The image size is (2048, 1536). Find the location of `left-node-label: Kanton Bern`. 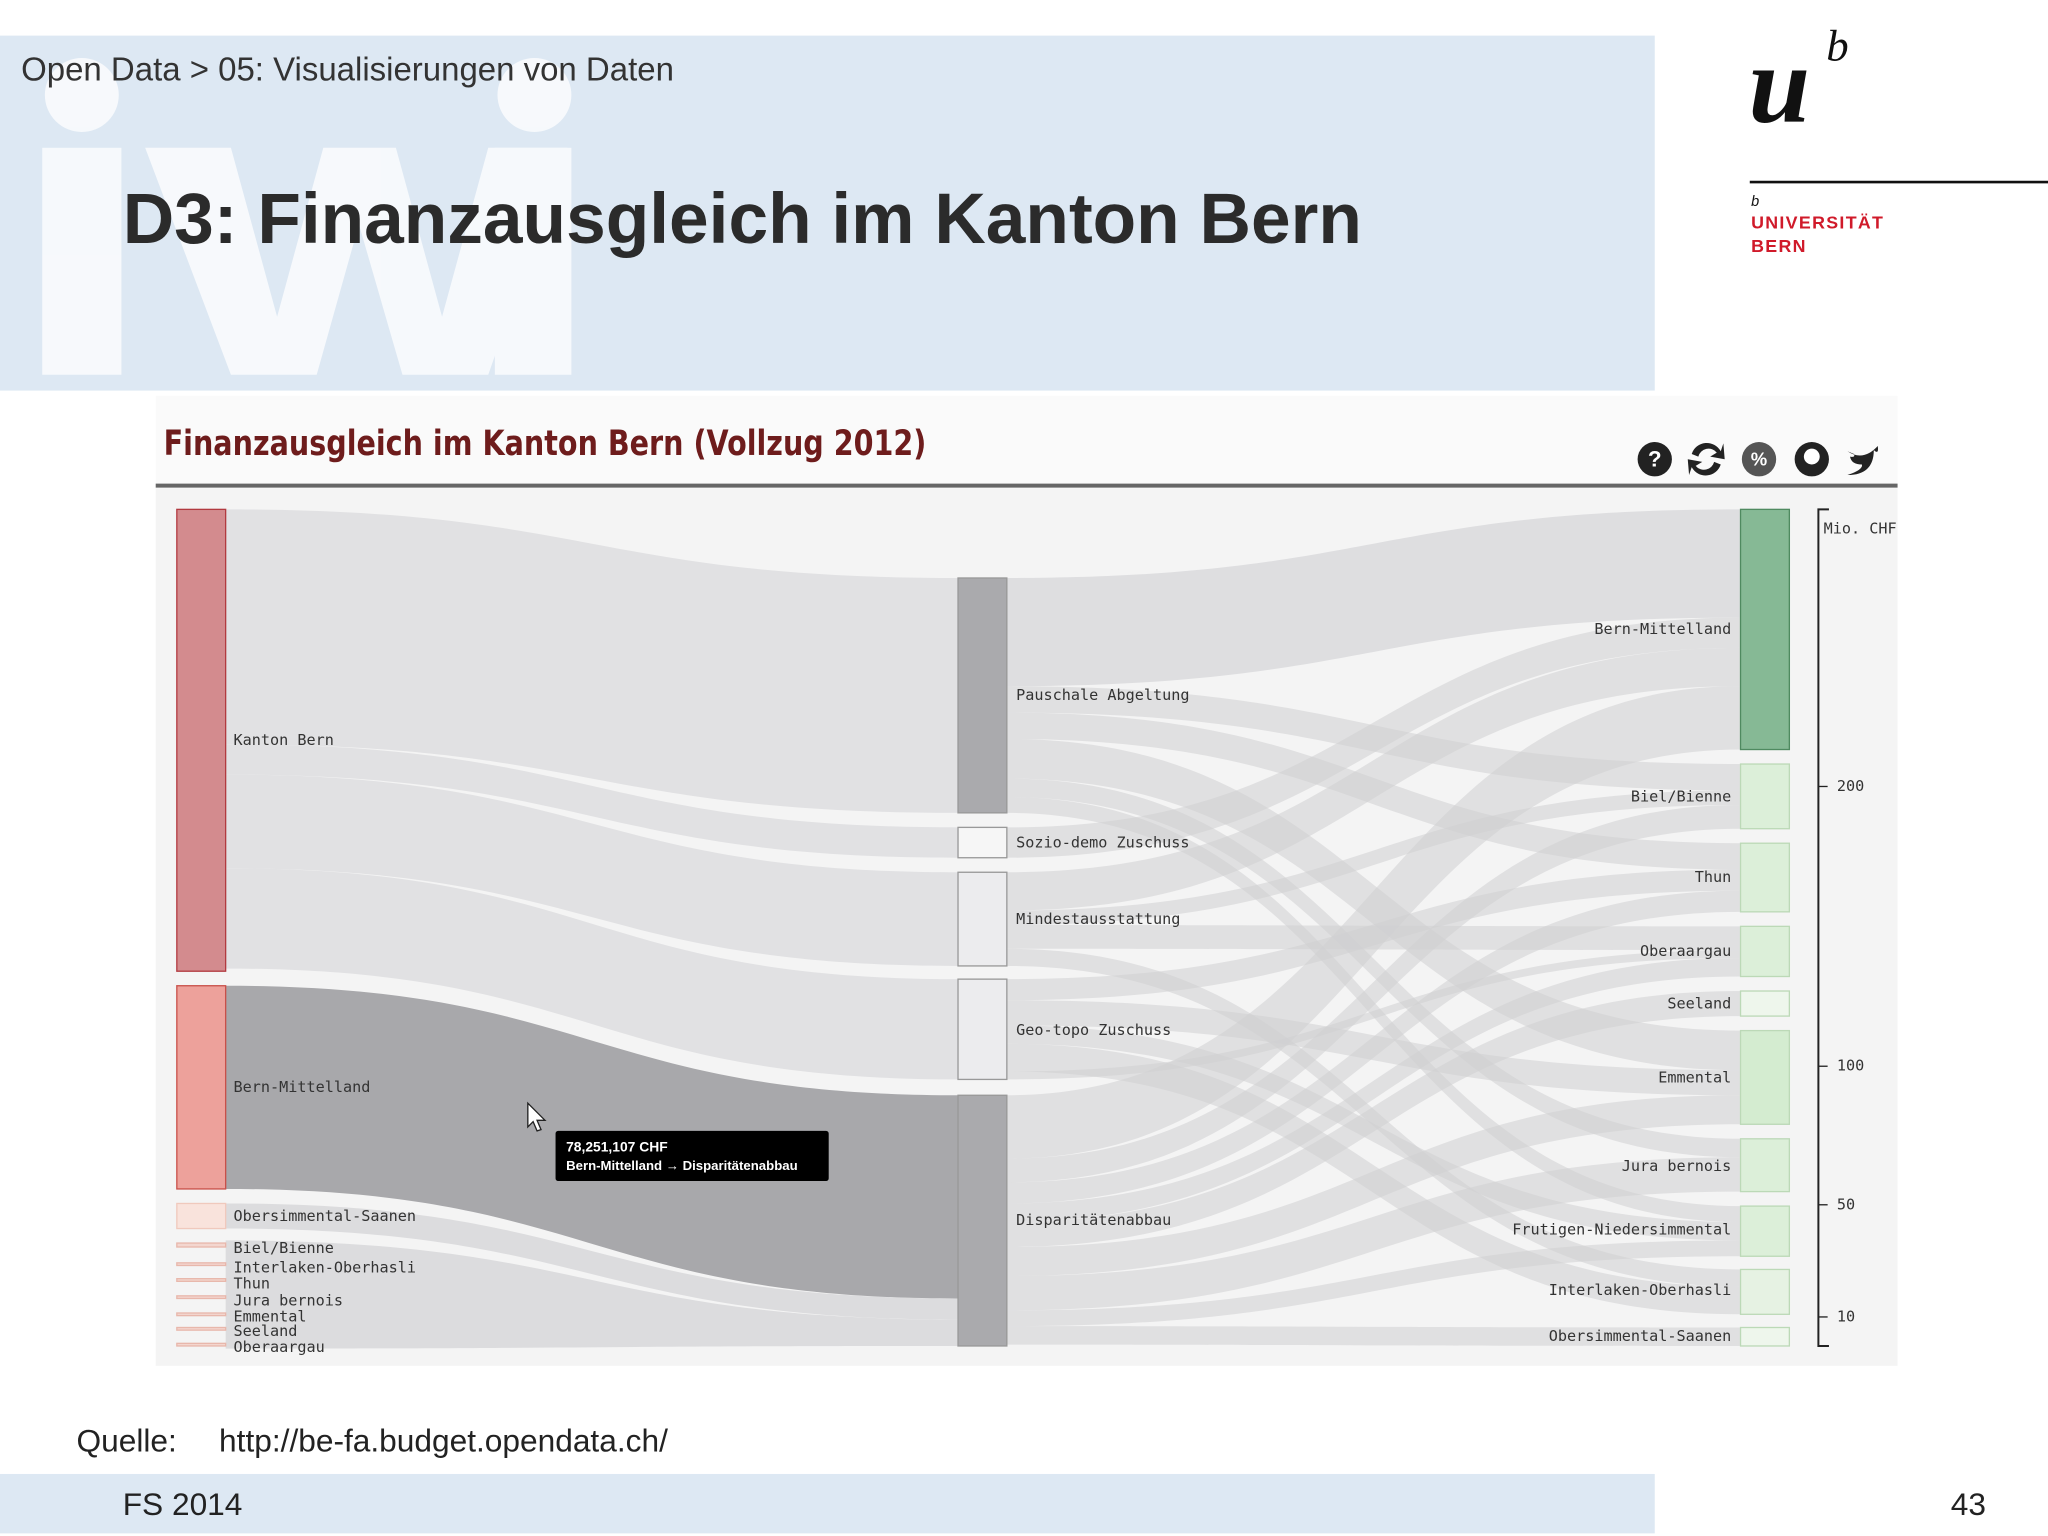

left-node-label: Kanton Bern is located at coordinates (284, 740).